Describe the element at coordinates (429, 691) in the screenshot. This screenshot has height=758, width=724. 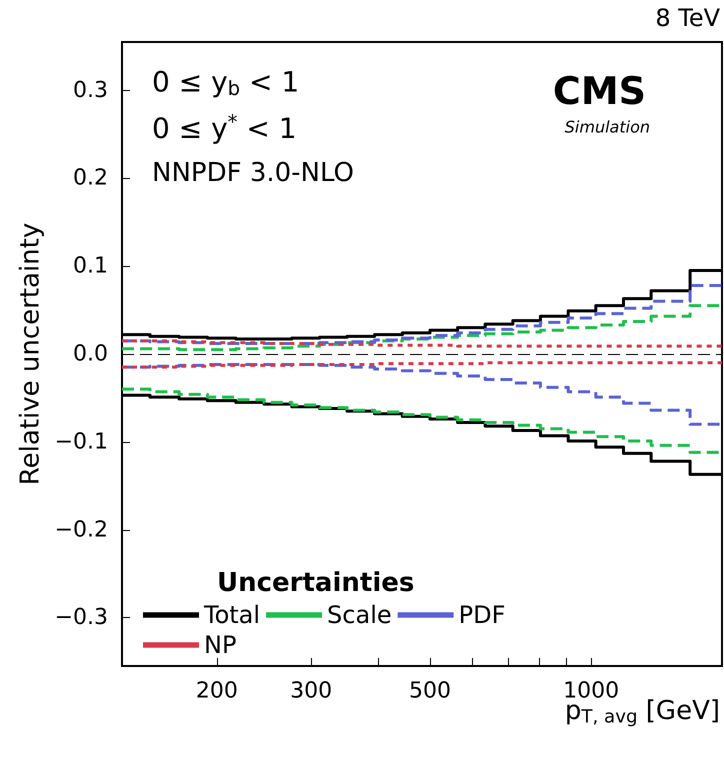
I see `x-tick-label: 500` at that location.